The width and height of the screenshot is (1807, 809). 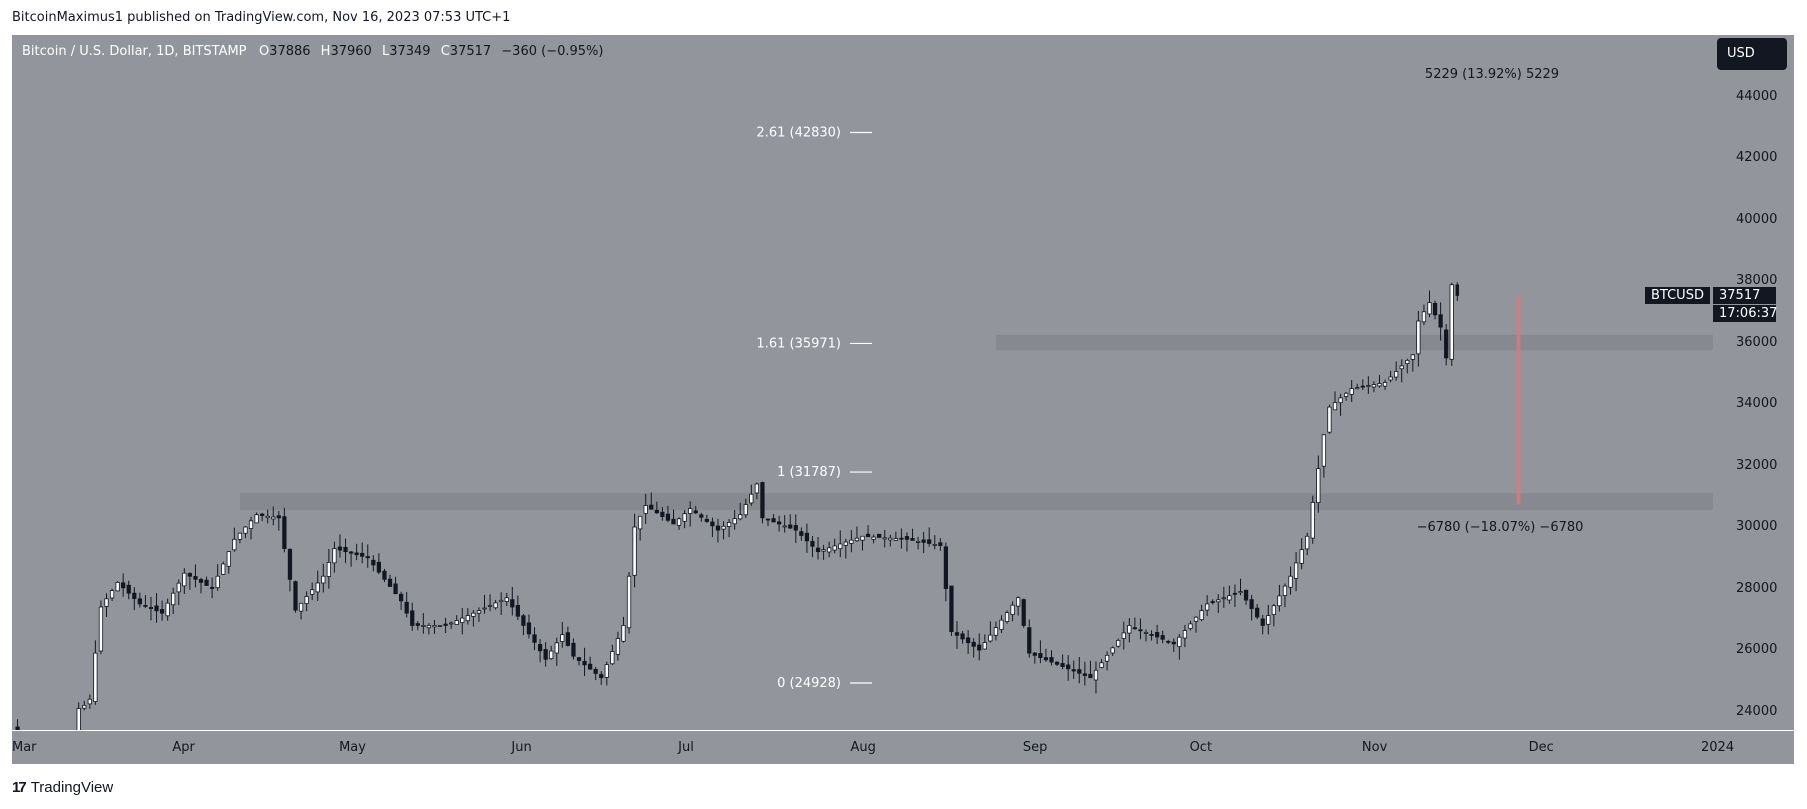 I want to click on fib-label-3: 0 (24928), so click(x=809, y=683).